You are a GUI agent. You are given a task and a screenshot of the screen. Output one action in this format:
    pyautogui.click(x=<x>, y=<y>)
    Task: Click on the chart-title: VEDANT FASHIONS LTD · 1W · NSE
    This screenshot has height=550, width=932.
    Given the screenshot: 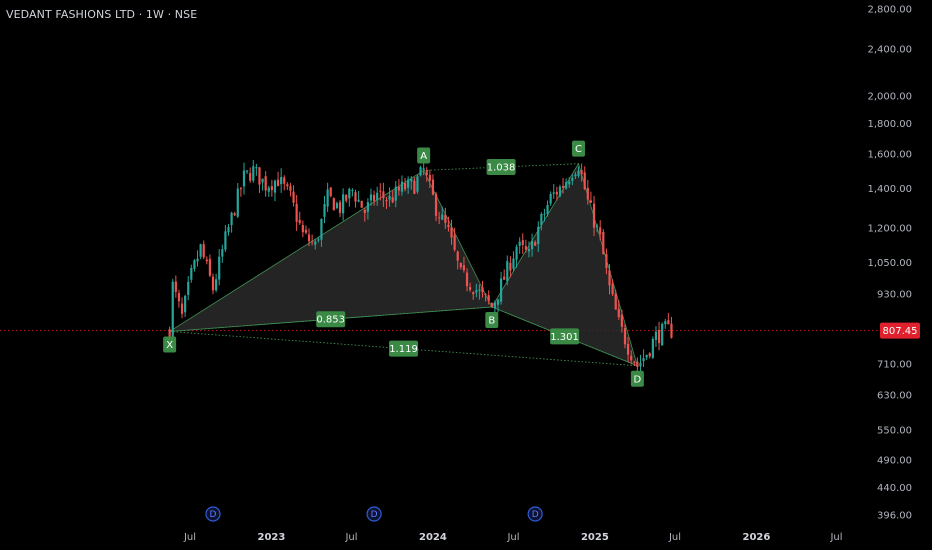 What is the action you would take?
    pyautogui.click(x=102, y=14)
    